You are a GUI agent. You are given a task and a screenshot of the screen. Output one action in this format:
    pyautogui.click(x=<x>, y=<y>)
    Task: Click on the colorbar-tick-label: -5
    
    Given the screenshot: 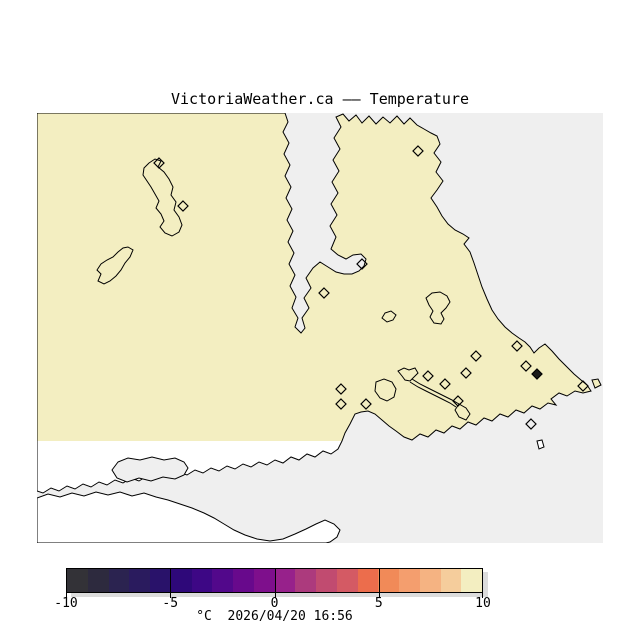 What is the action you would take?
    pyautogui.click(x=170, y=603)
    